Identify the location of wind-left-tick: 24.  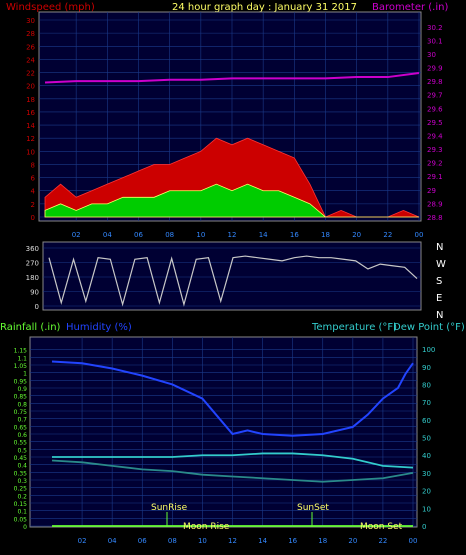
(30, 60).